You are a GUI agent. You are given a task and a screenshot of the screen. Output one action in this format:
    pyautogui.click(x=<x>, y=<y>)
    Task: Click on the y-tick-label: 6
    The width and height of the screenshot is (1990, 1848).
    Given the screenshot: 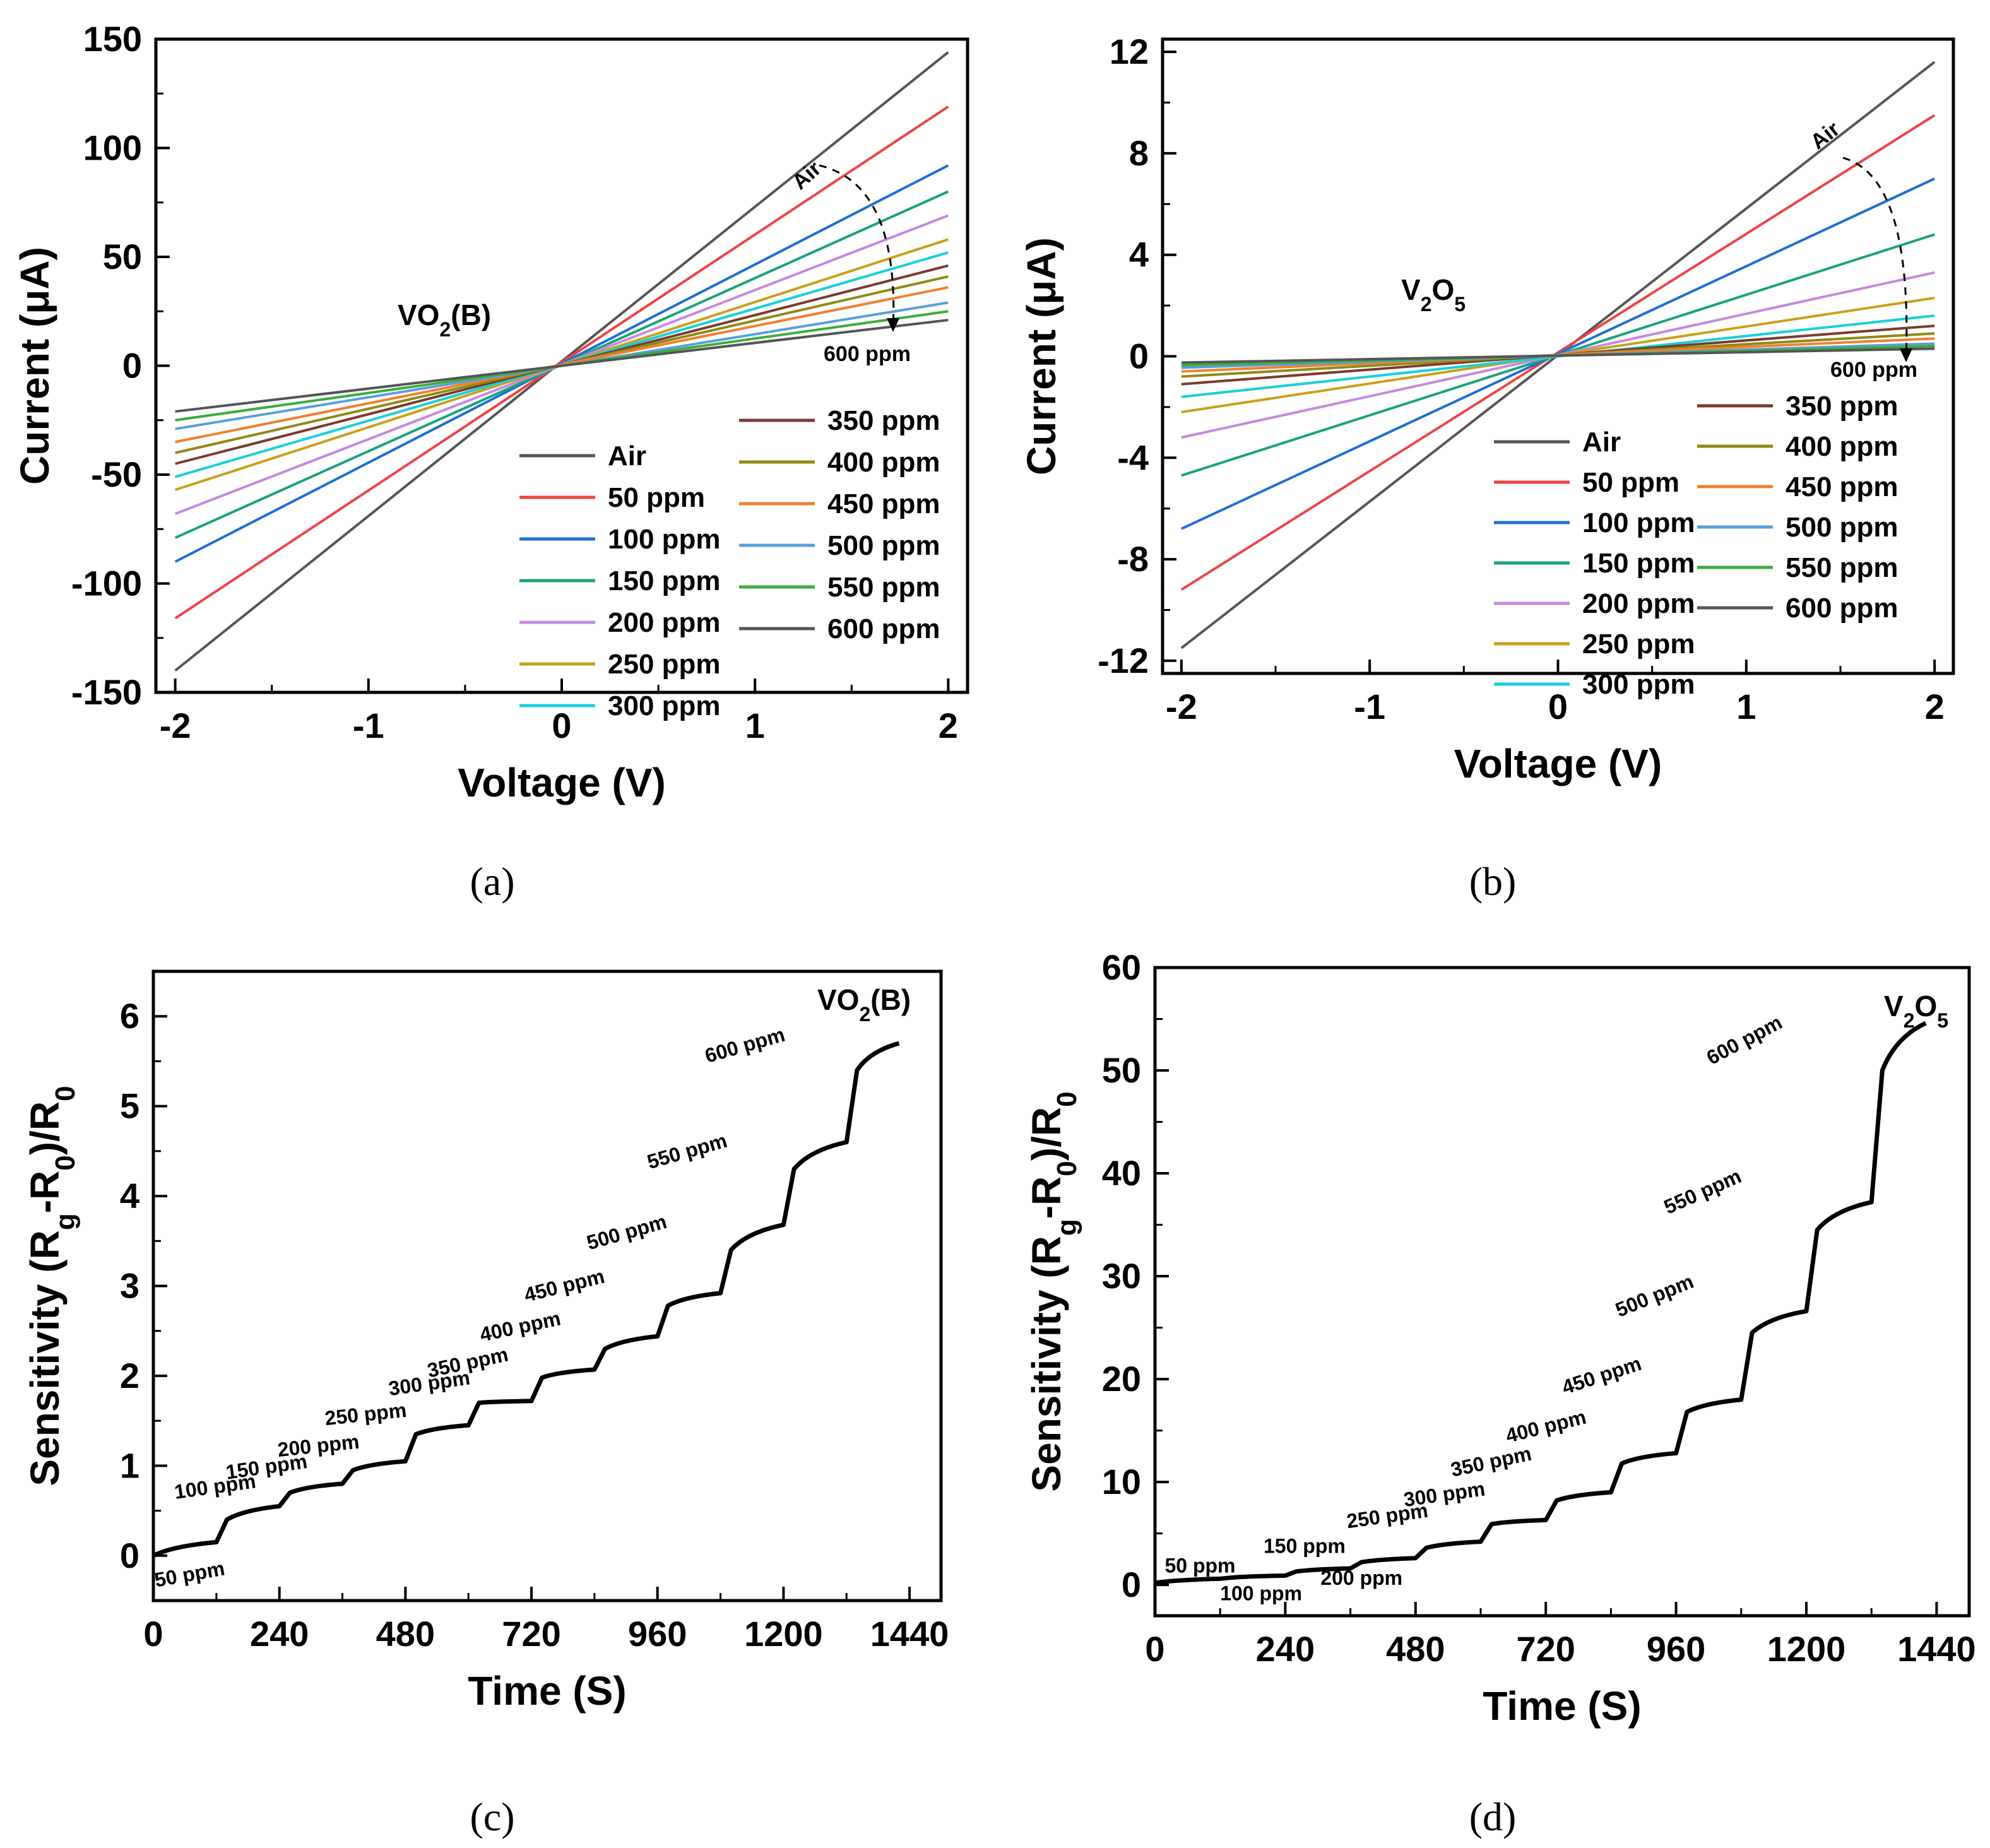 What is the action you would take?
    pyautogui.click(x=129, y=1016)
    